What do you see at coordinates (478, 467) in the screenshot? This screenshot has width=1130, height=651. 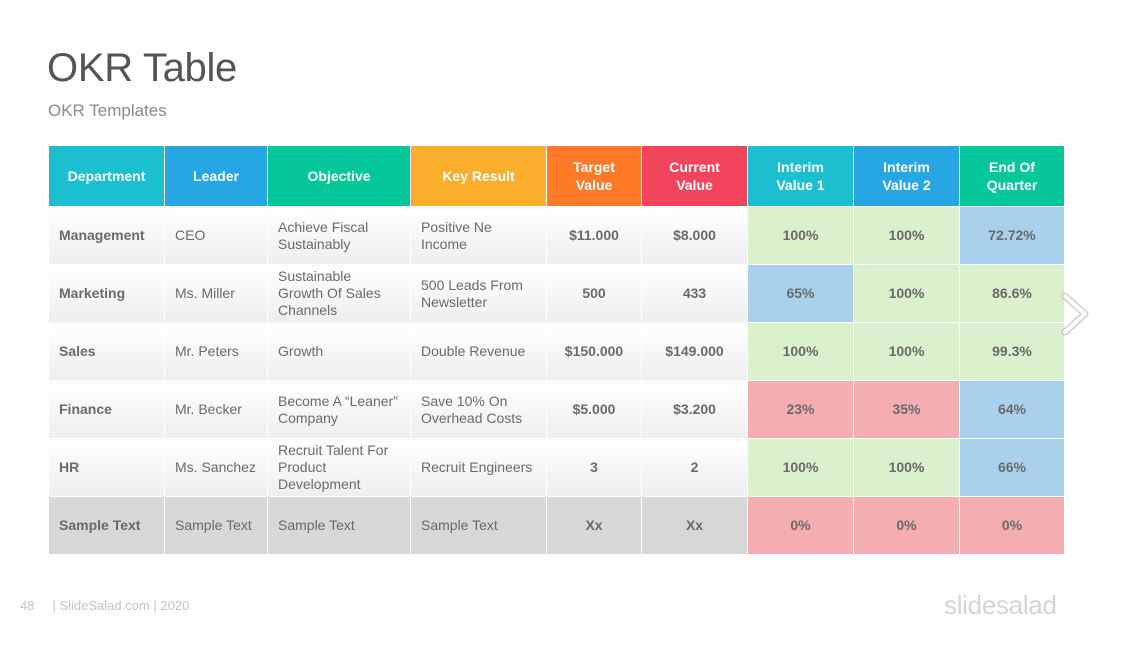 I see `cell-key-result: Recruit Engineers` at bounding box center [478, 467].